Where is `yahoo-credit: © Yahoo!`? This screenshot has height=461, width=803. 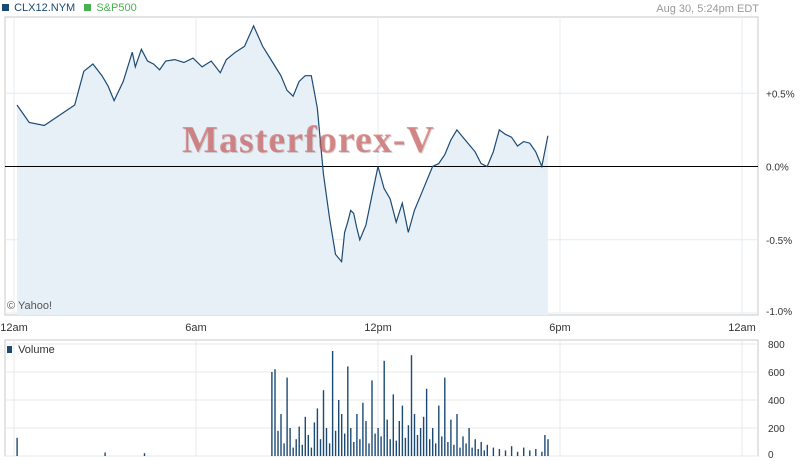
yahoo-credit: © Yahoo! is located at coordinates (30, 306).